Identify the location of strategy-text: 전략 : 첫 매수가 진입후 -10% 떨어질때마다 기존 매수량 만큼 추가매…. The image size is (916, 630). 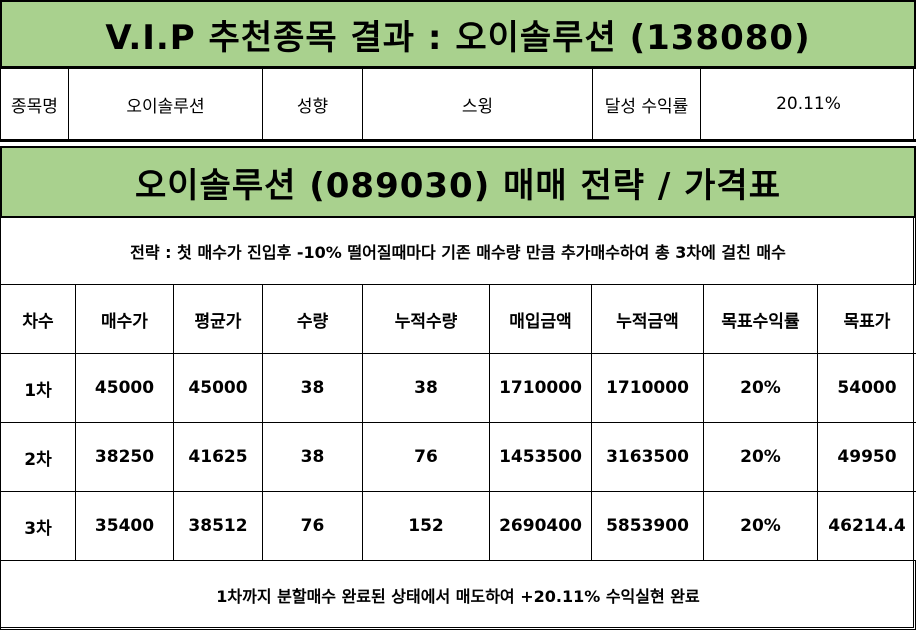
(458, 251).